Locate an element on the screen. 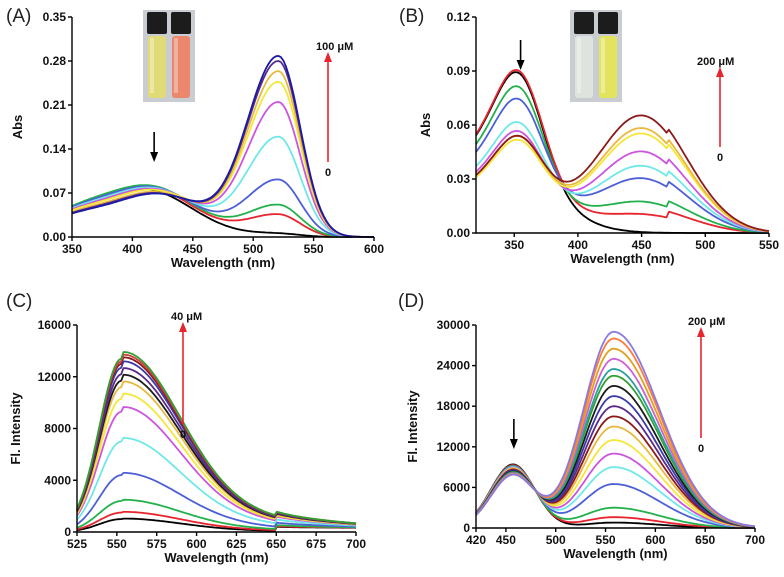  y-tick-label: 6000 is located at coordinates (456, 487).